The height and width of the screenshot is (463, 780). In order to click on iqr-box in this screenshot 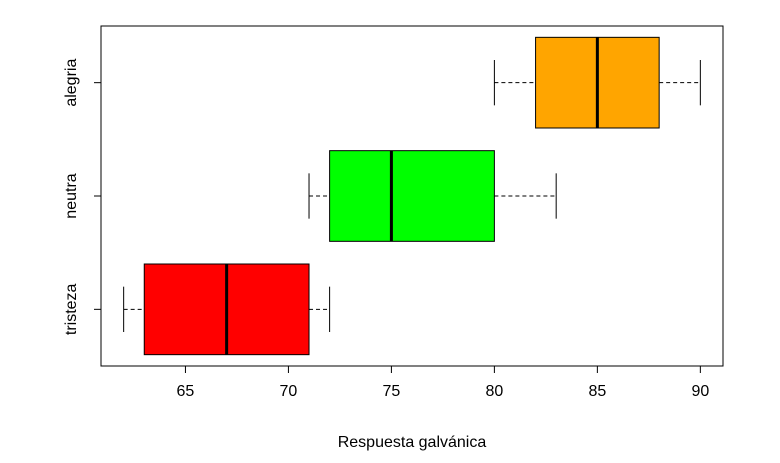, I will do `click(412, 196)`.